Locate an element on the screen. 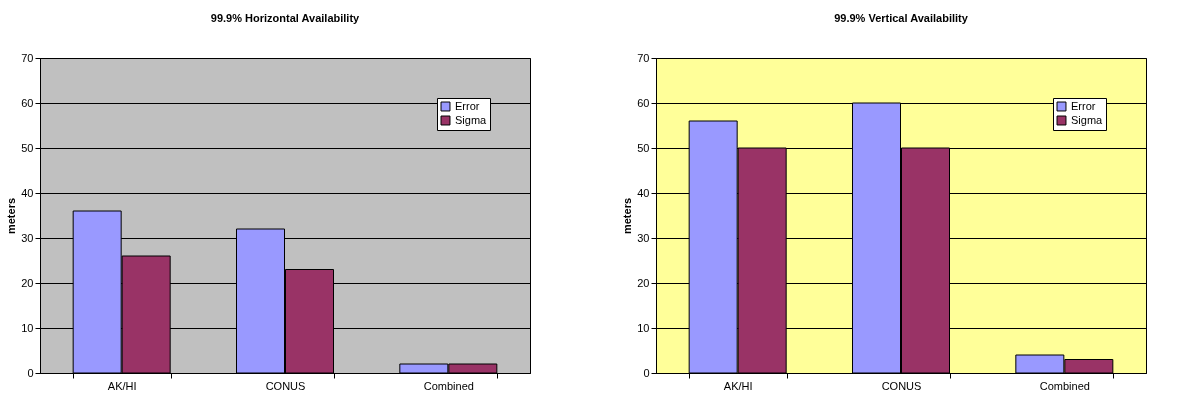 The image size is (1189, 402). chart-title: 99.9% Vertical Availability is located at coordinates (901, 18).